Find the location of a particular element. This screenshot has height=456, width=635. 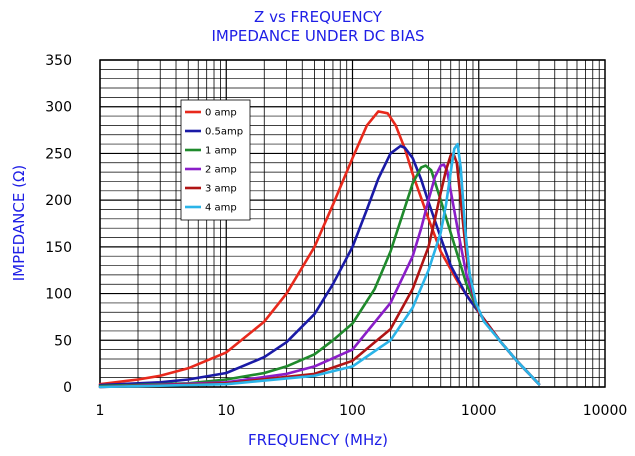

x-tick-label: 10 is located at coordinates (226, 411).